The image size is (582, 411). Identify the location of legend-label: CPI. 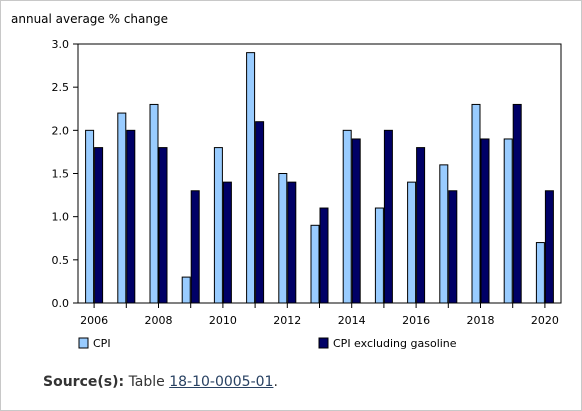
(102, 343).